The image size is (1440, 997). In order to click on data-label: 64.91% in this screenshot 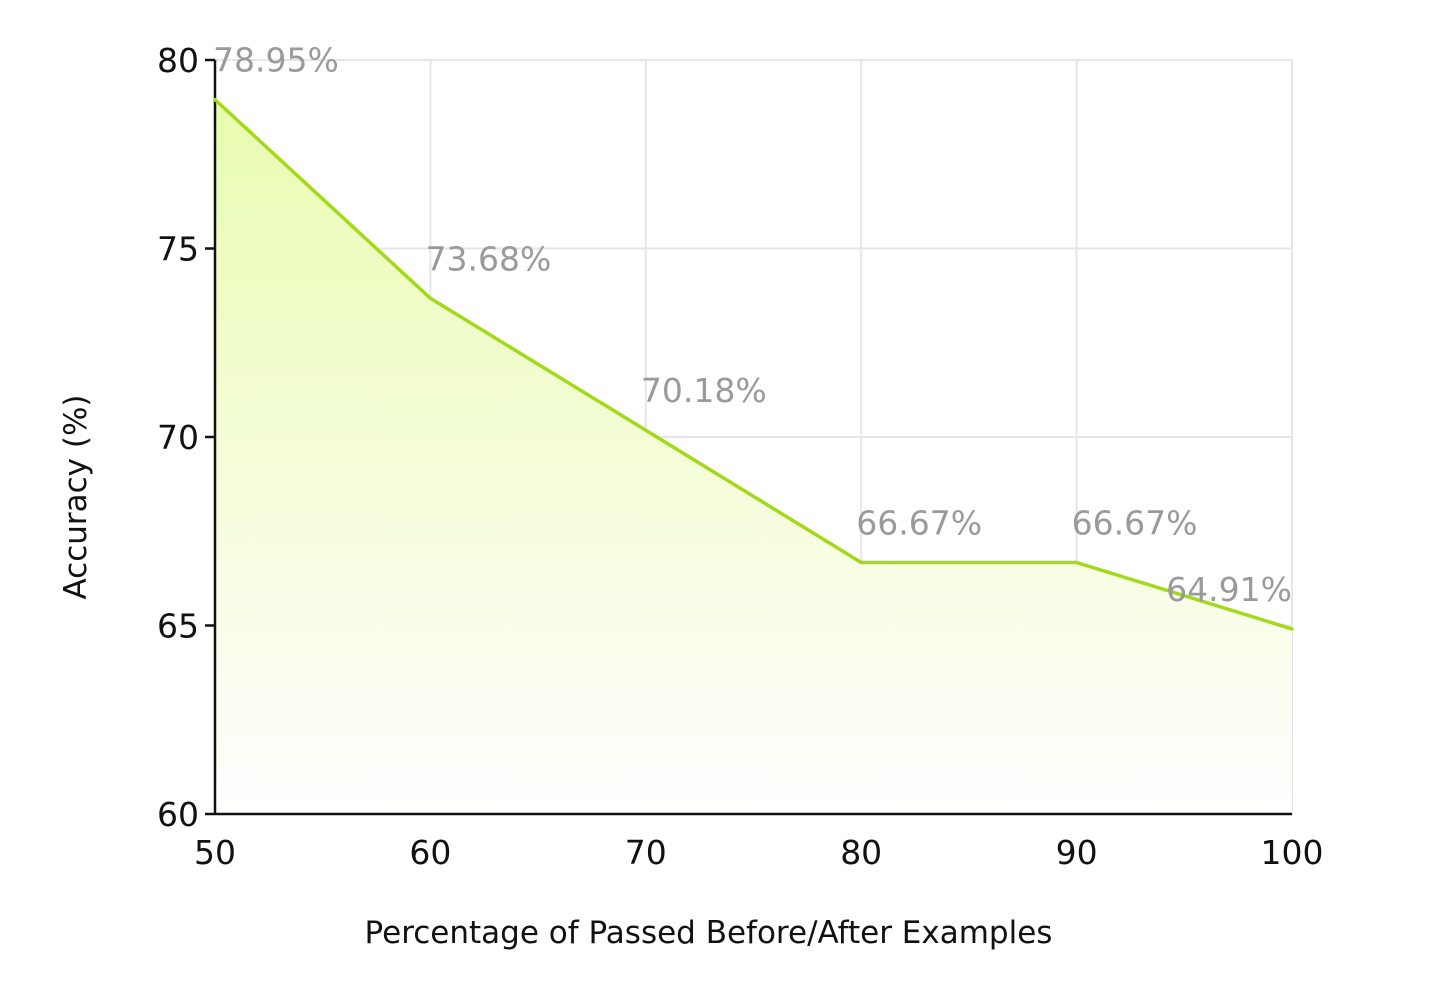, I will do `click(1229, 589)`.